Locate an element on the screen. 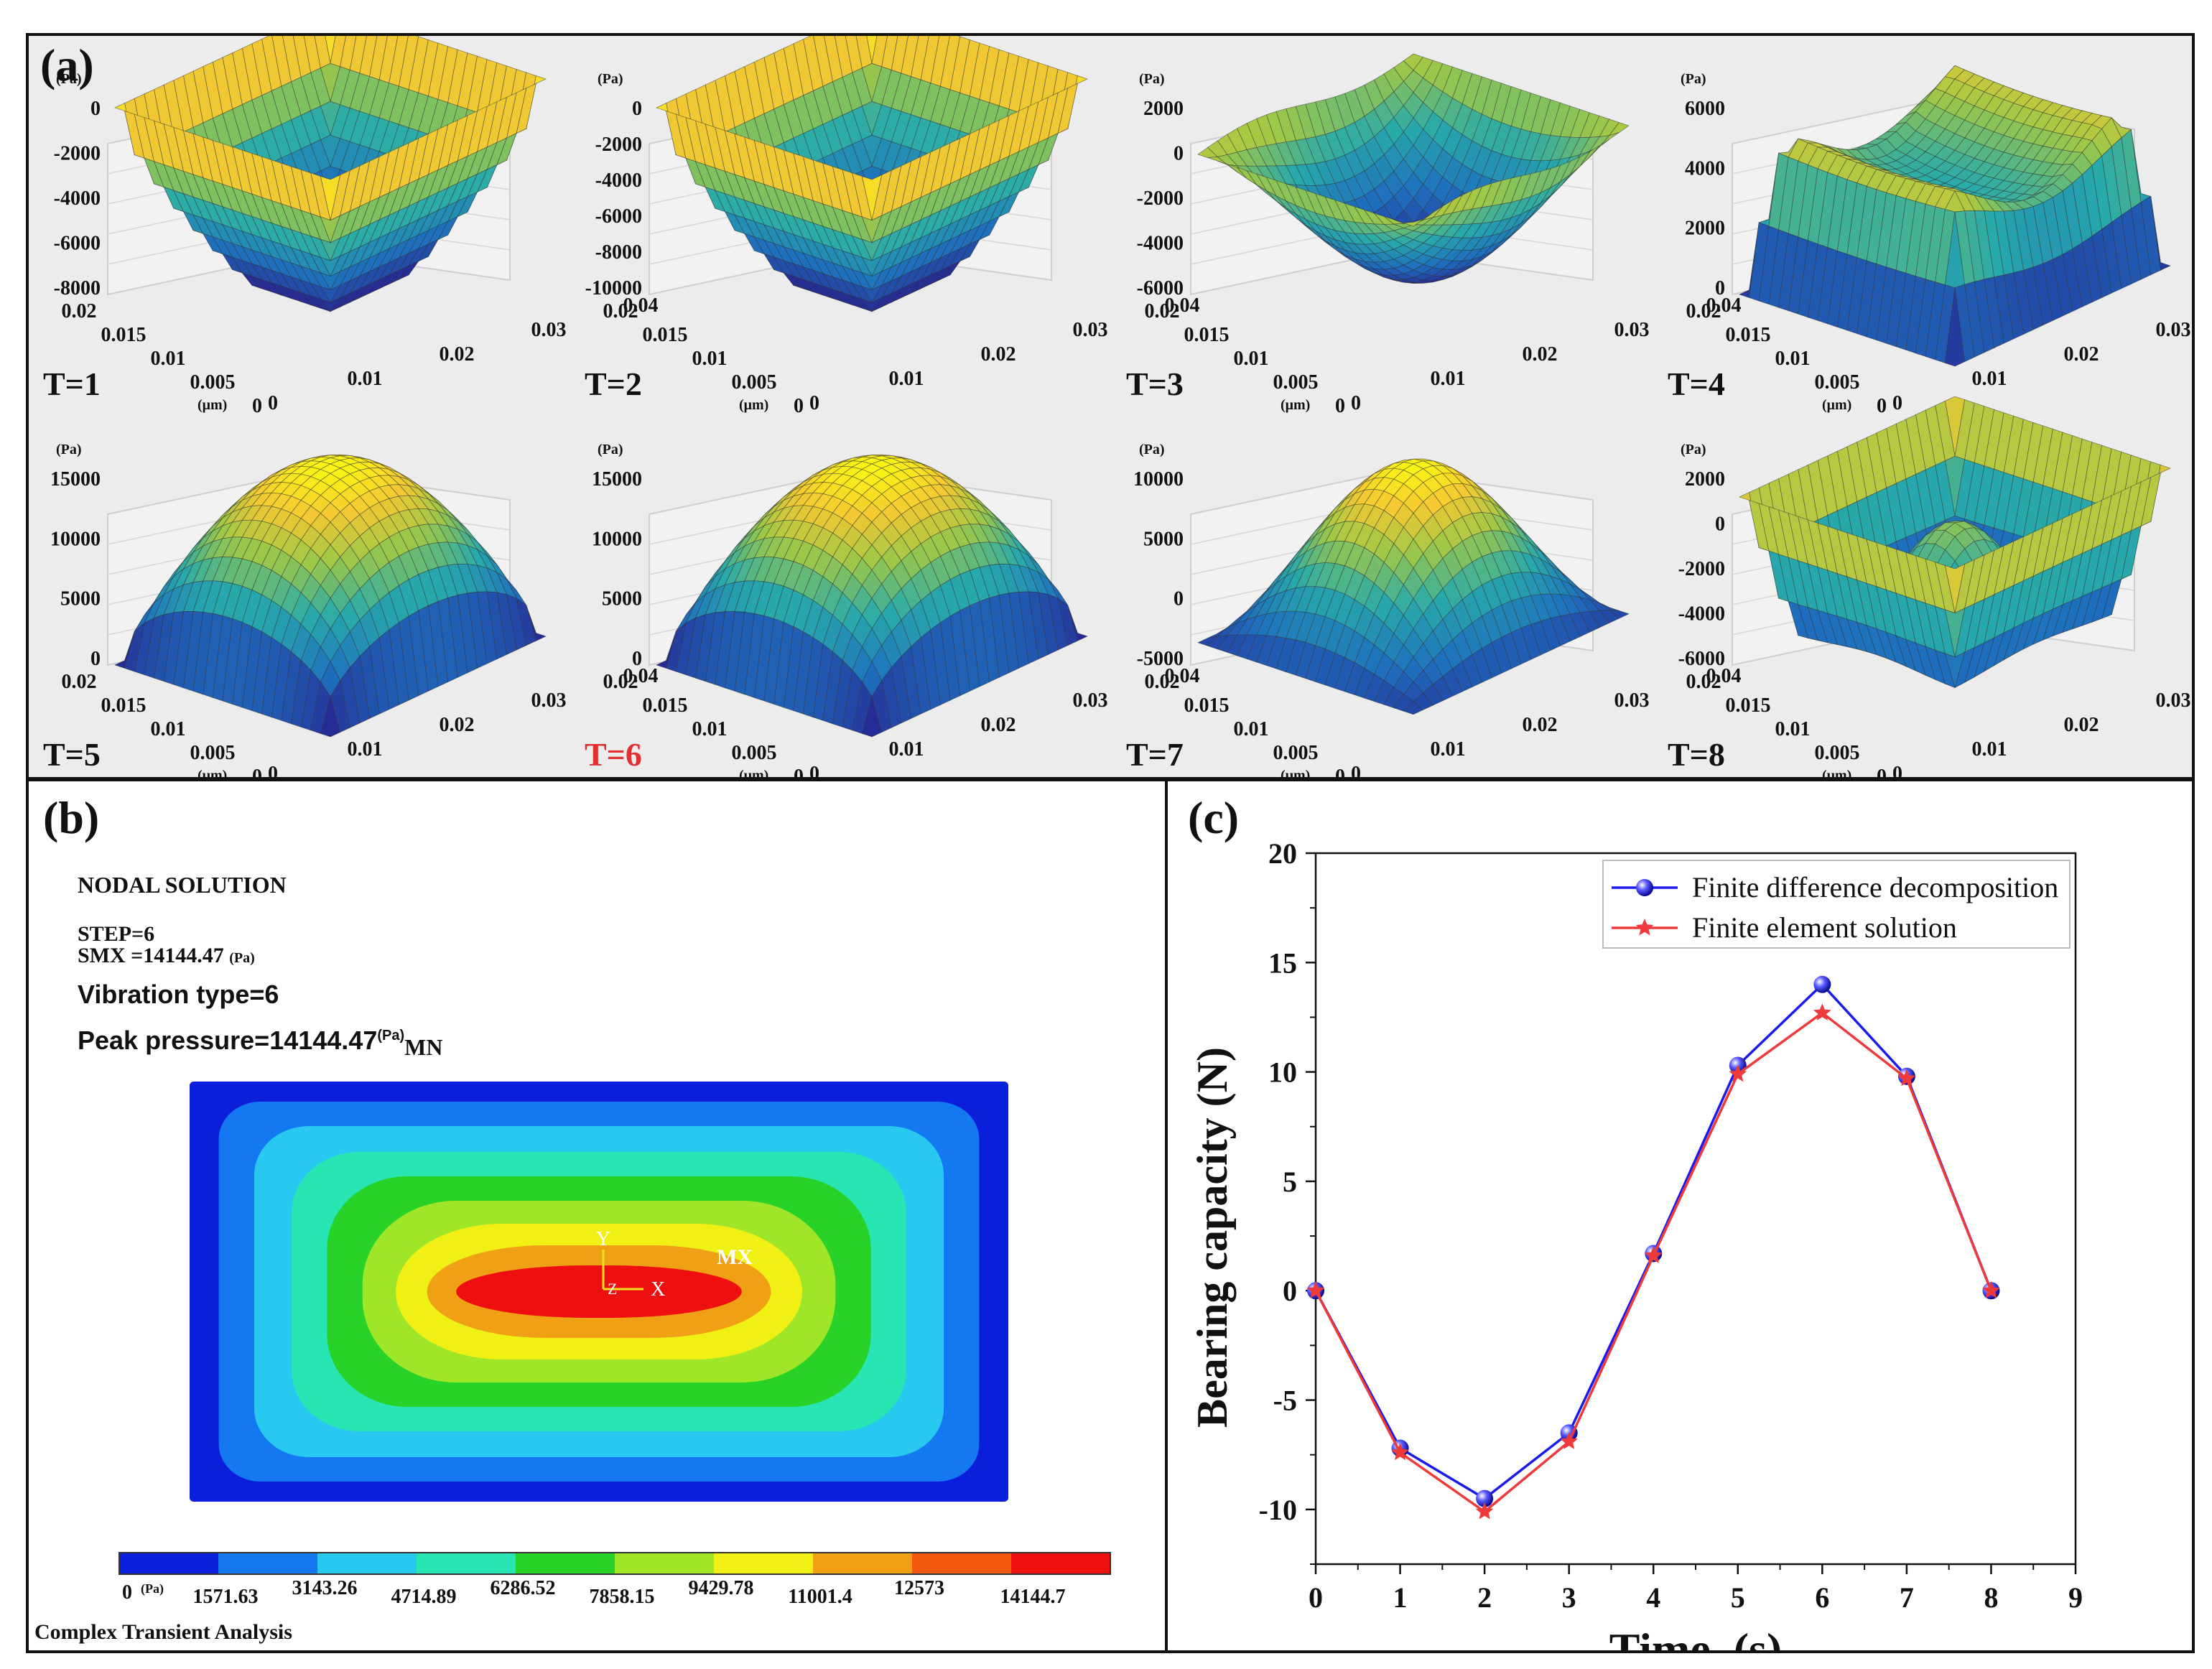  colorbar-low-label: 0 is located at coordinates (127, 1593).